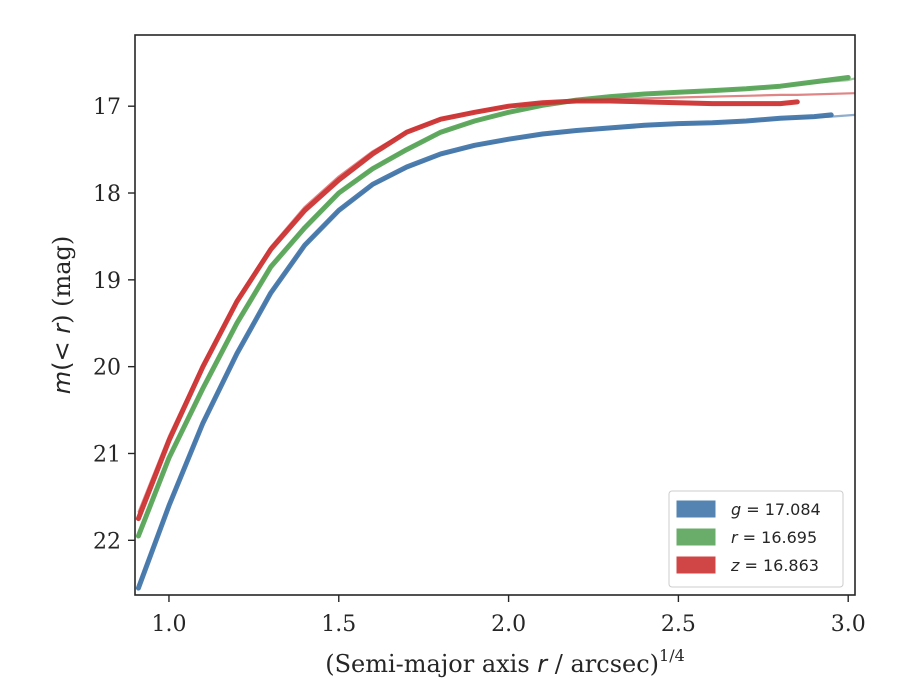  What do you see at coordinates (543, 664) in the screenshot?
I see `x-axis-title-var: r` at bounding box center [543, 664].